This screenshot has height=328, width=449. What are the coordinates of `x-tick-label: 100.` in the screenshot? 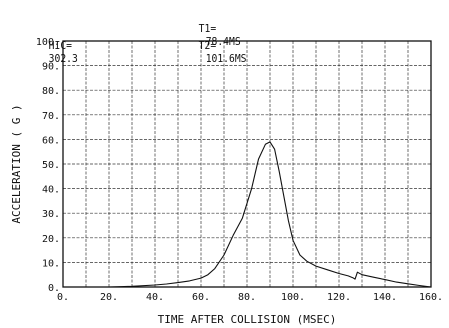 It's located at (293, 297).